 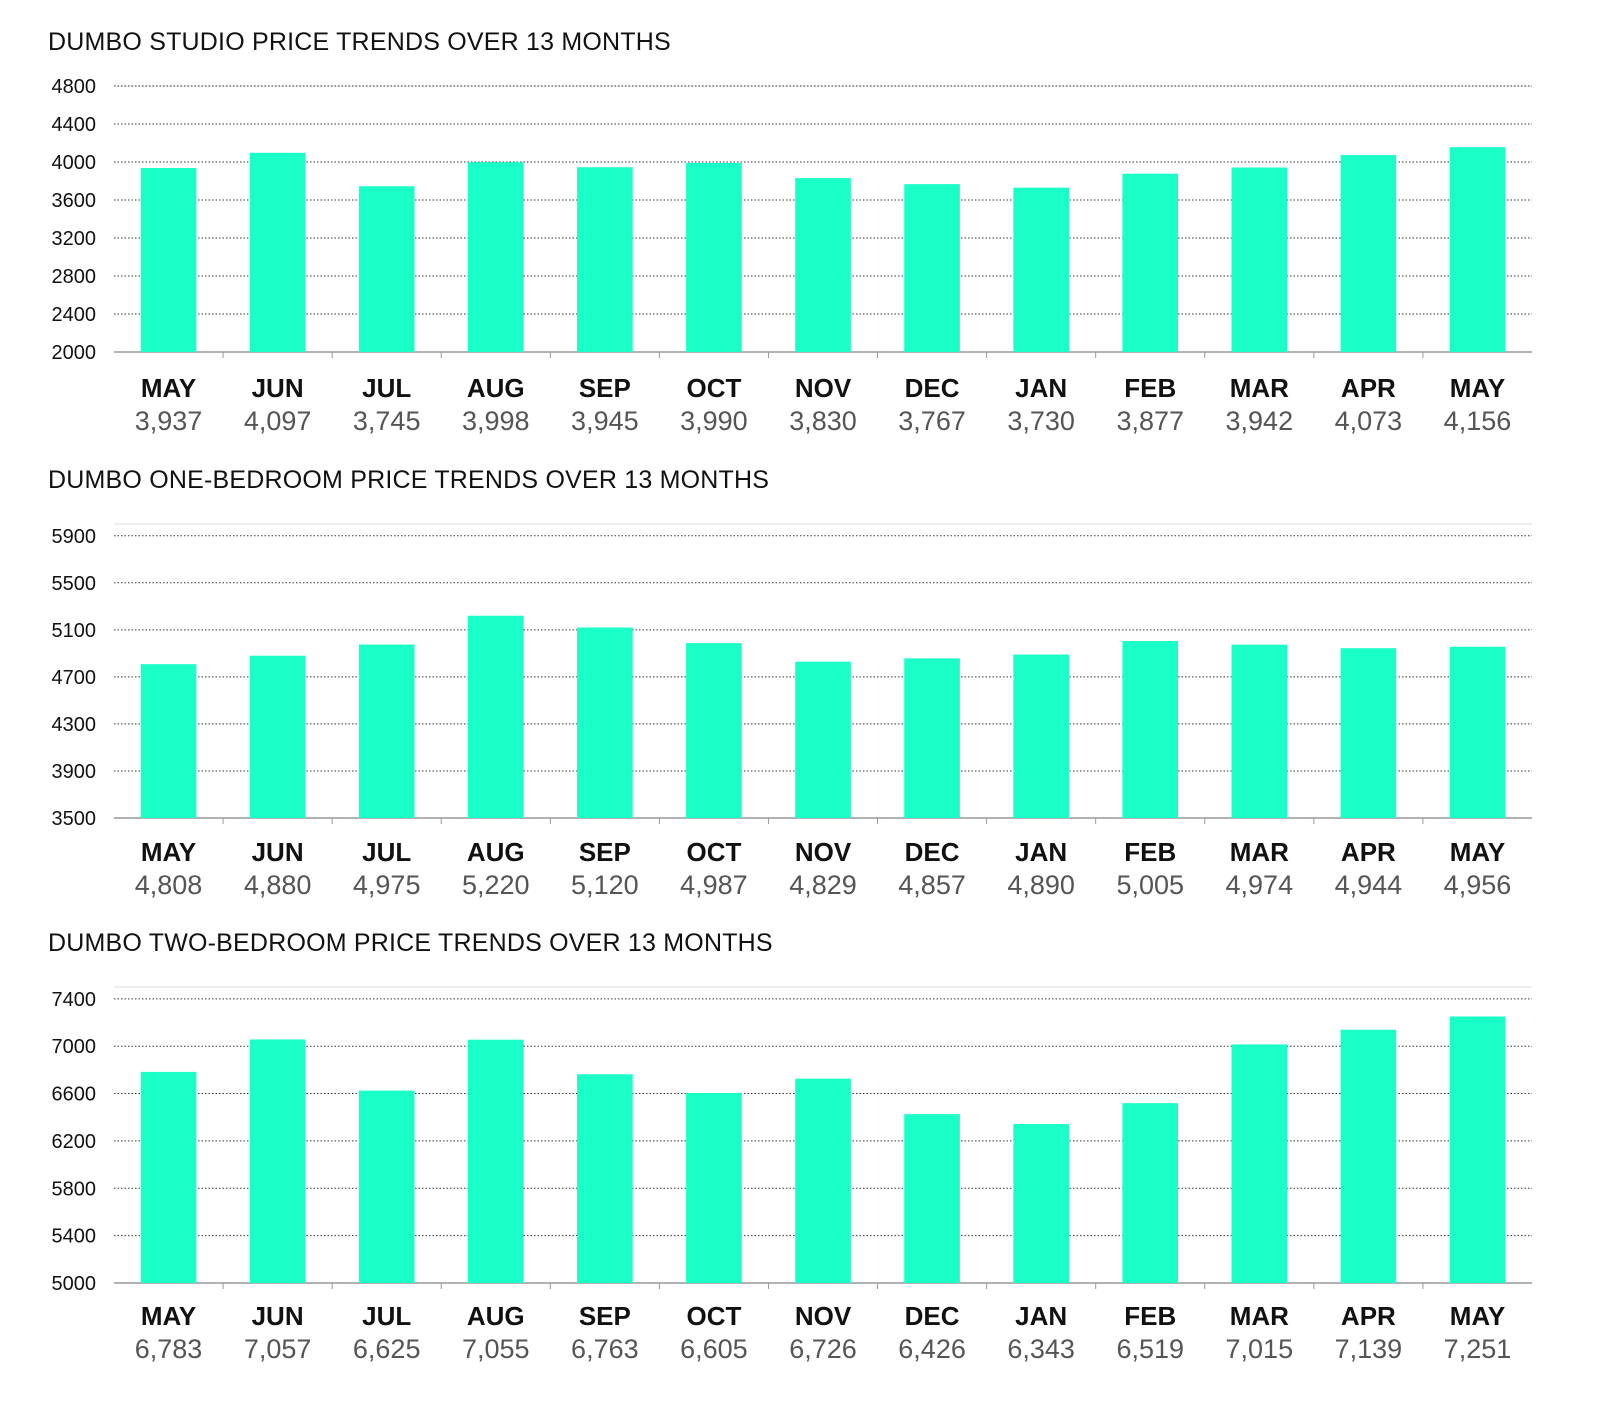 I want to click on bar-value-label: 4,975, so click(x=387, y=885).